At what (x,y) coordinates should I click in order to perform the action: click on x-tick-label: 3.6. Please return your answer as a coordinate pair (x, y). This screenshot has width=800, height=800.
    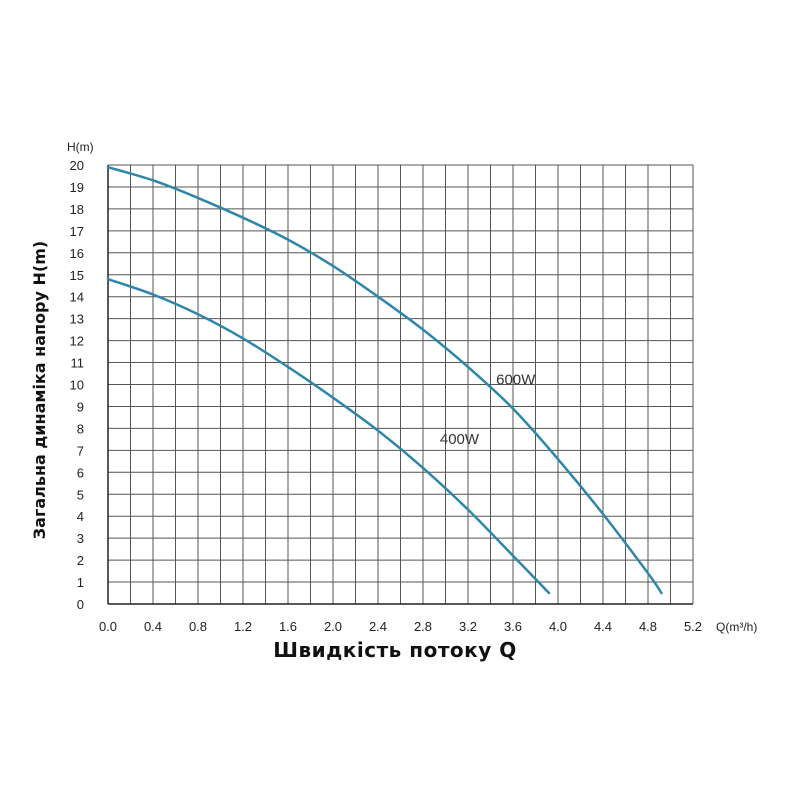
    Looking at the image, I should click on (513, 626).